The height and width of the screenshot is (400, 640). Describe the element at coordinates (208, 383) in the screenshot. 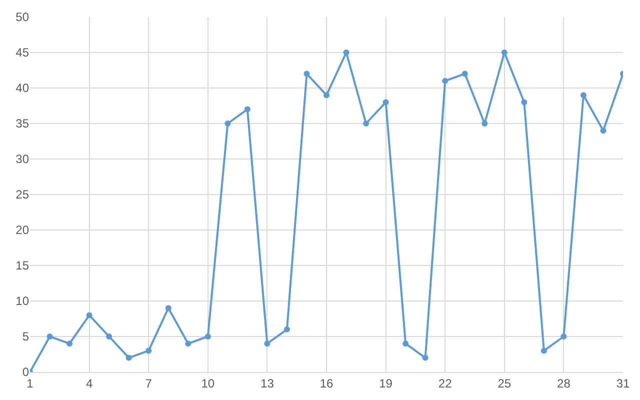

I see `x-tick-label: 10` at that location.